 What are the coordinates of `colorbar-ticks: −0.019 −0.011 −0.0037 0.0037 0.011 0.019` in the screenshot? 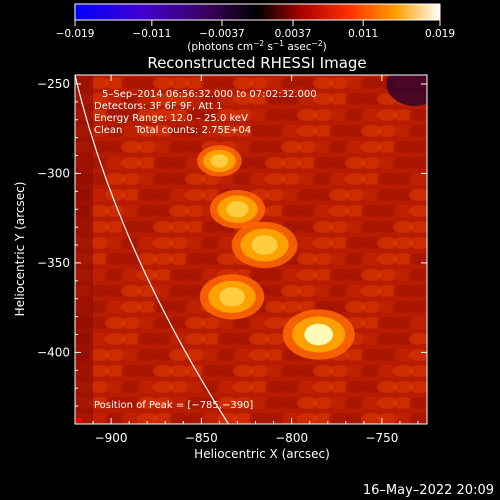 It's located at (255, 30).